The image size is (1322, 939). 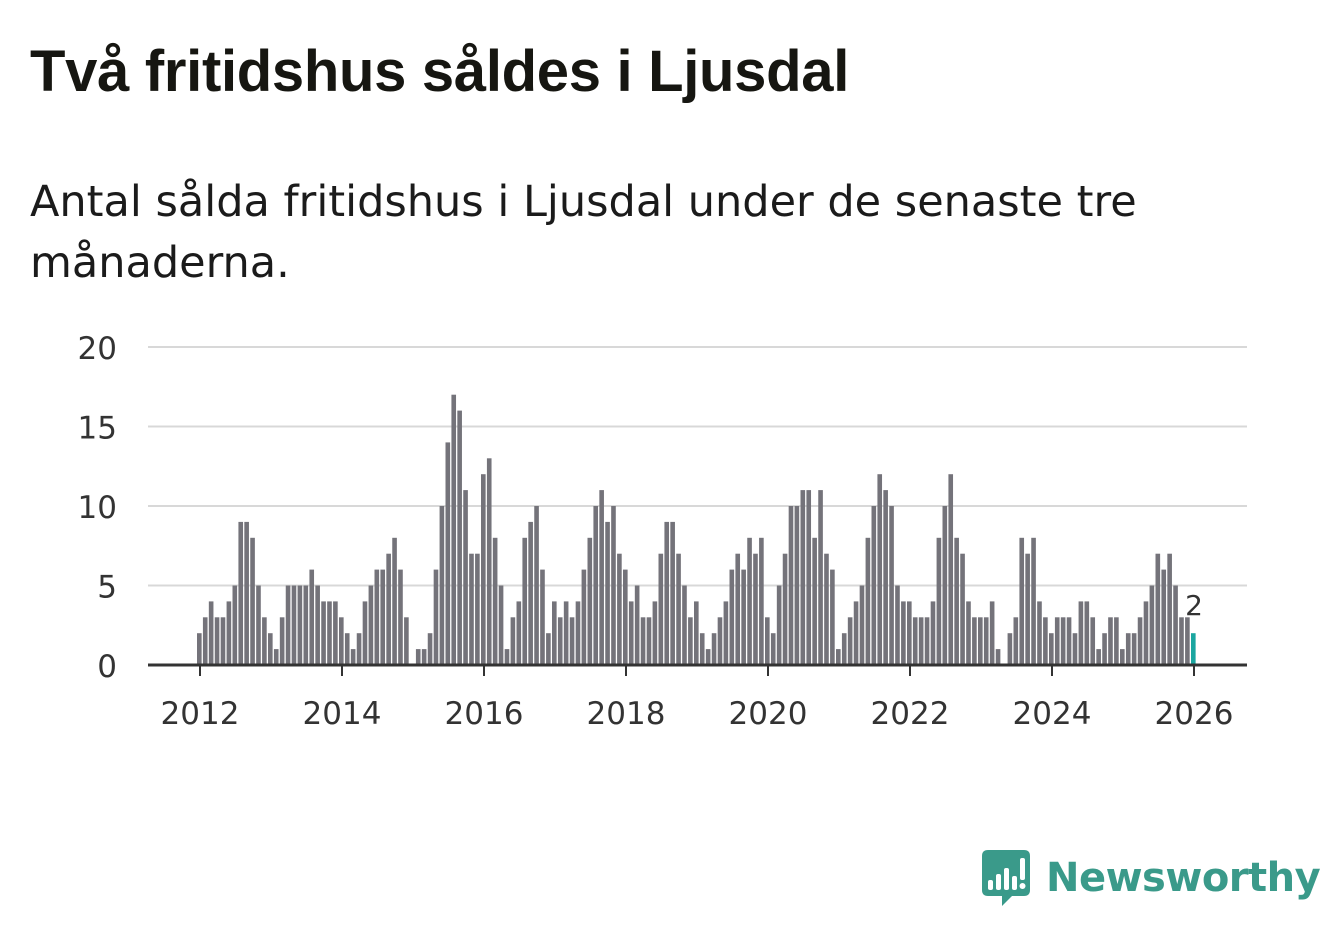 What do you see at coordinates (1194, 605) in the screenshot?
I see `data-label-latest: 2` at bounding box center [1194, 605].